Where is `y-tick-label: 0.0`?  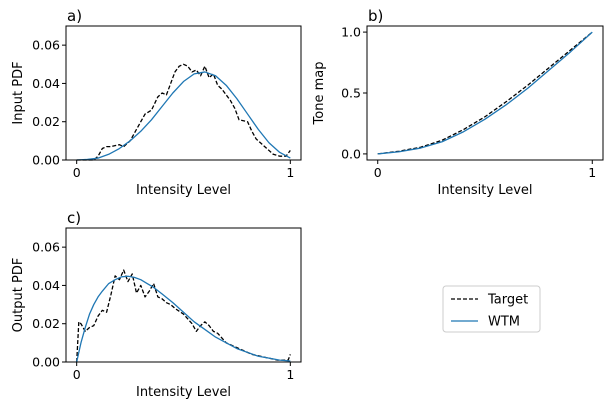 y-tick-label: 0.0 is located at coordinates (351, 153).